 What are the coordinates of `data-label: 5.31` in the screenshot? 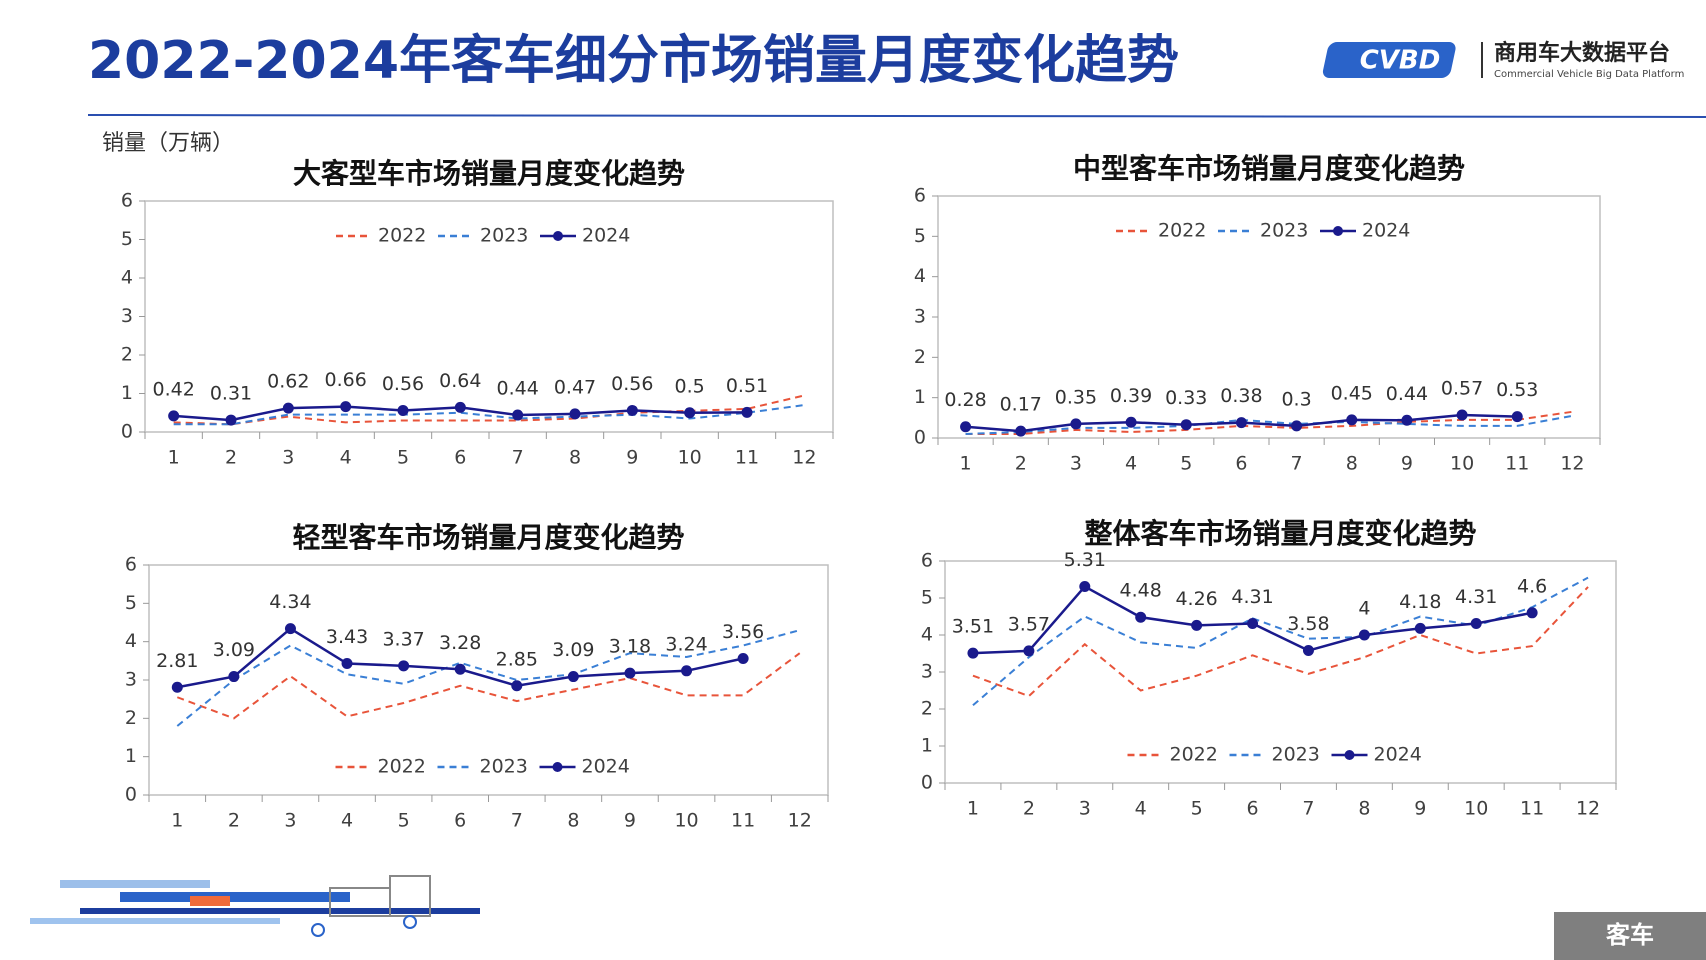 It's located at (1085, 560).